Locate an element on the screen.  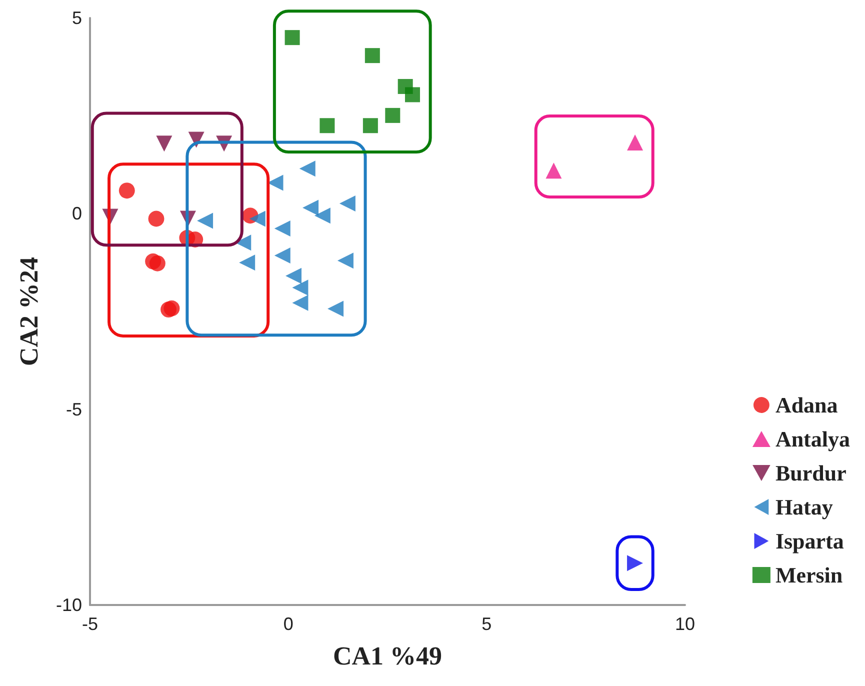
legend-label: Burdur is located at coordinates (811, 473).